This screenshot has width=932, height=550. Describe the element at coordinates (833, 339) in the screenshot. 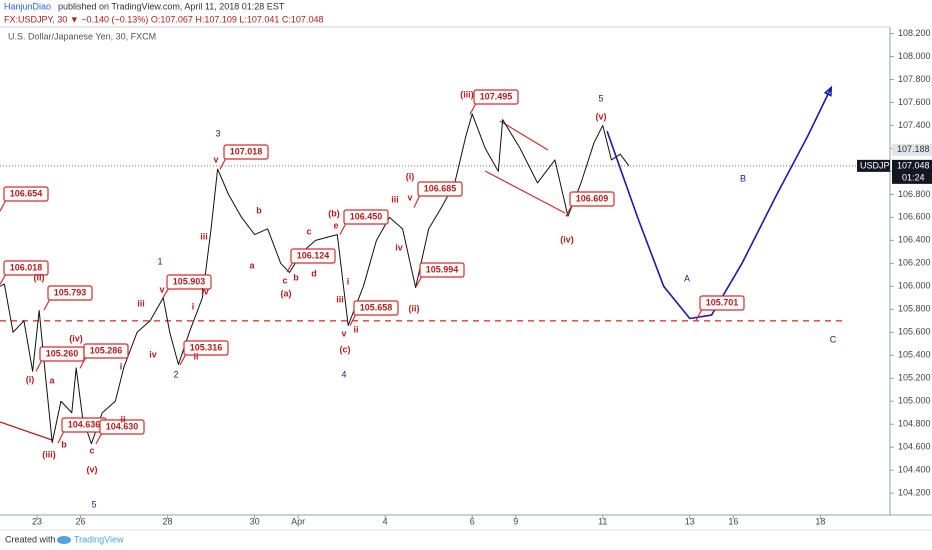

I see `wave-label: C` at that location.